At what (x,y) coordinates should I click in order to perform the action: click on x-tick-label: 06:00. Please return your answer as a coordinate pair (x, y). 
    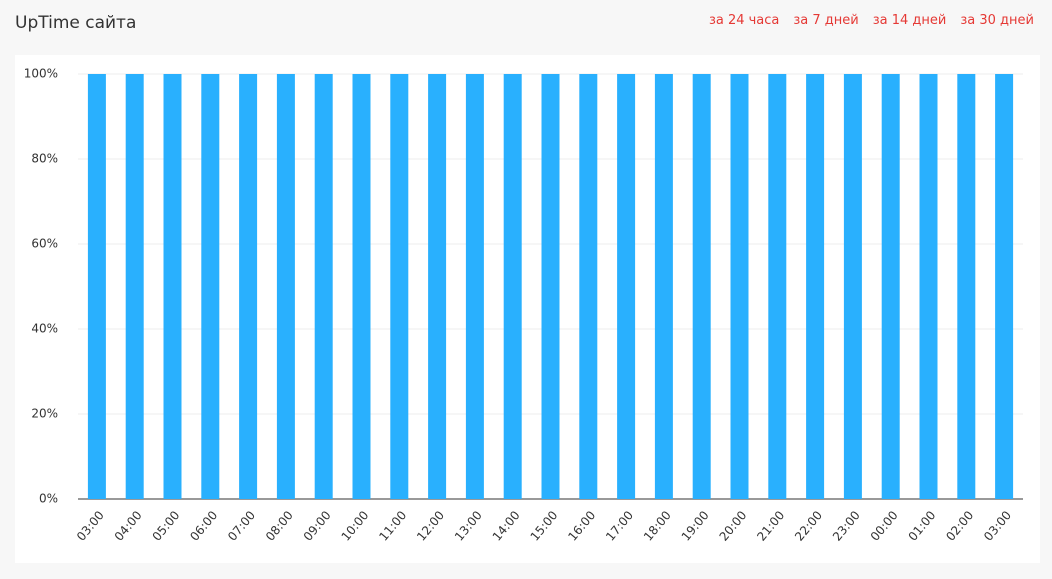
    Looking at the image, I should click on (203, 525).